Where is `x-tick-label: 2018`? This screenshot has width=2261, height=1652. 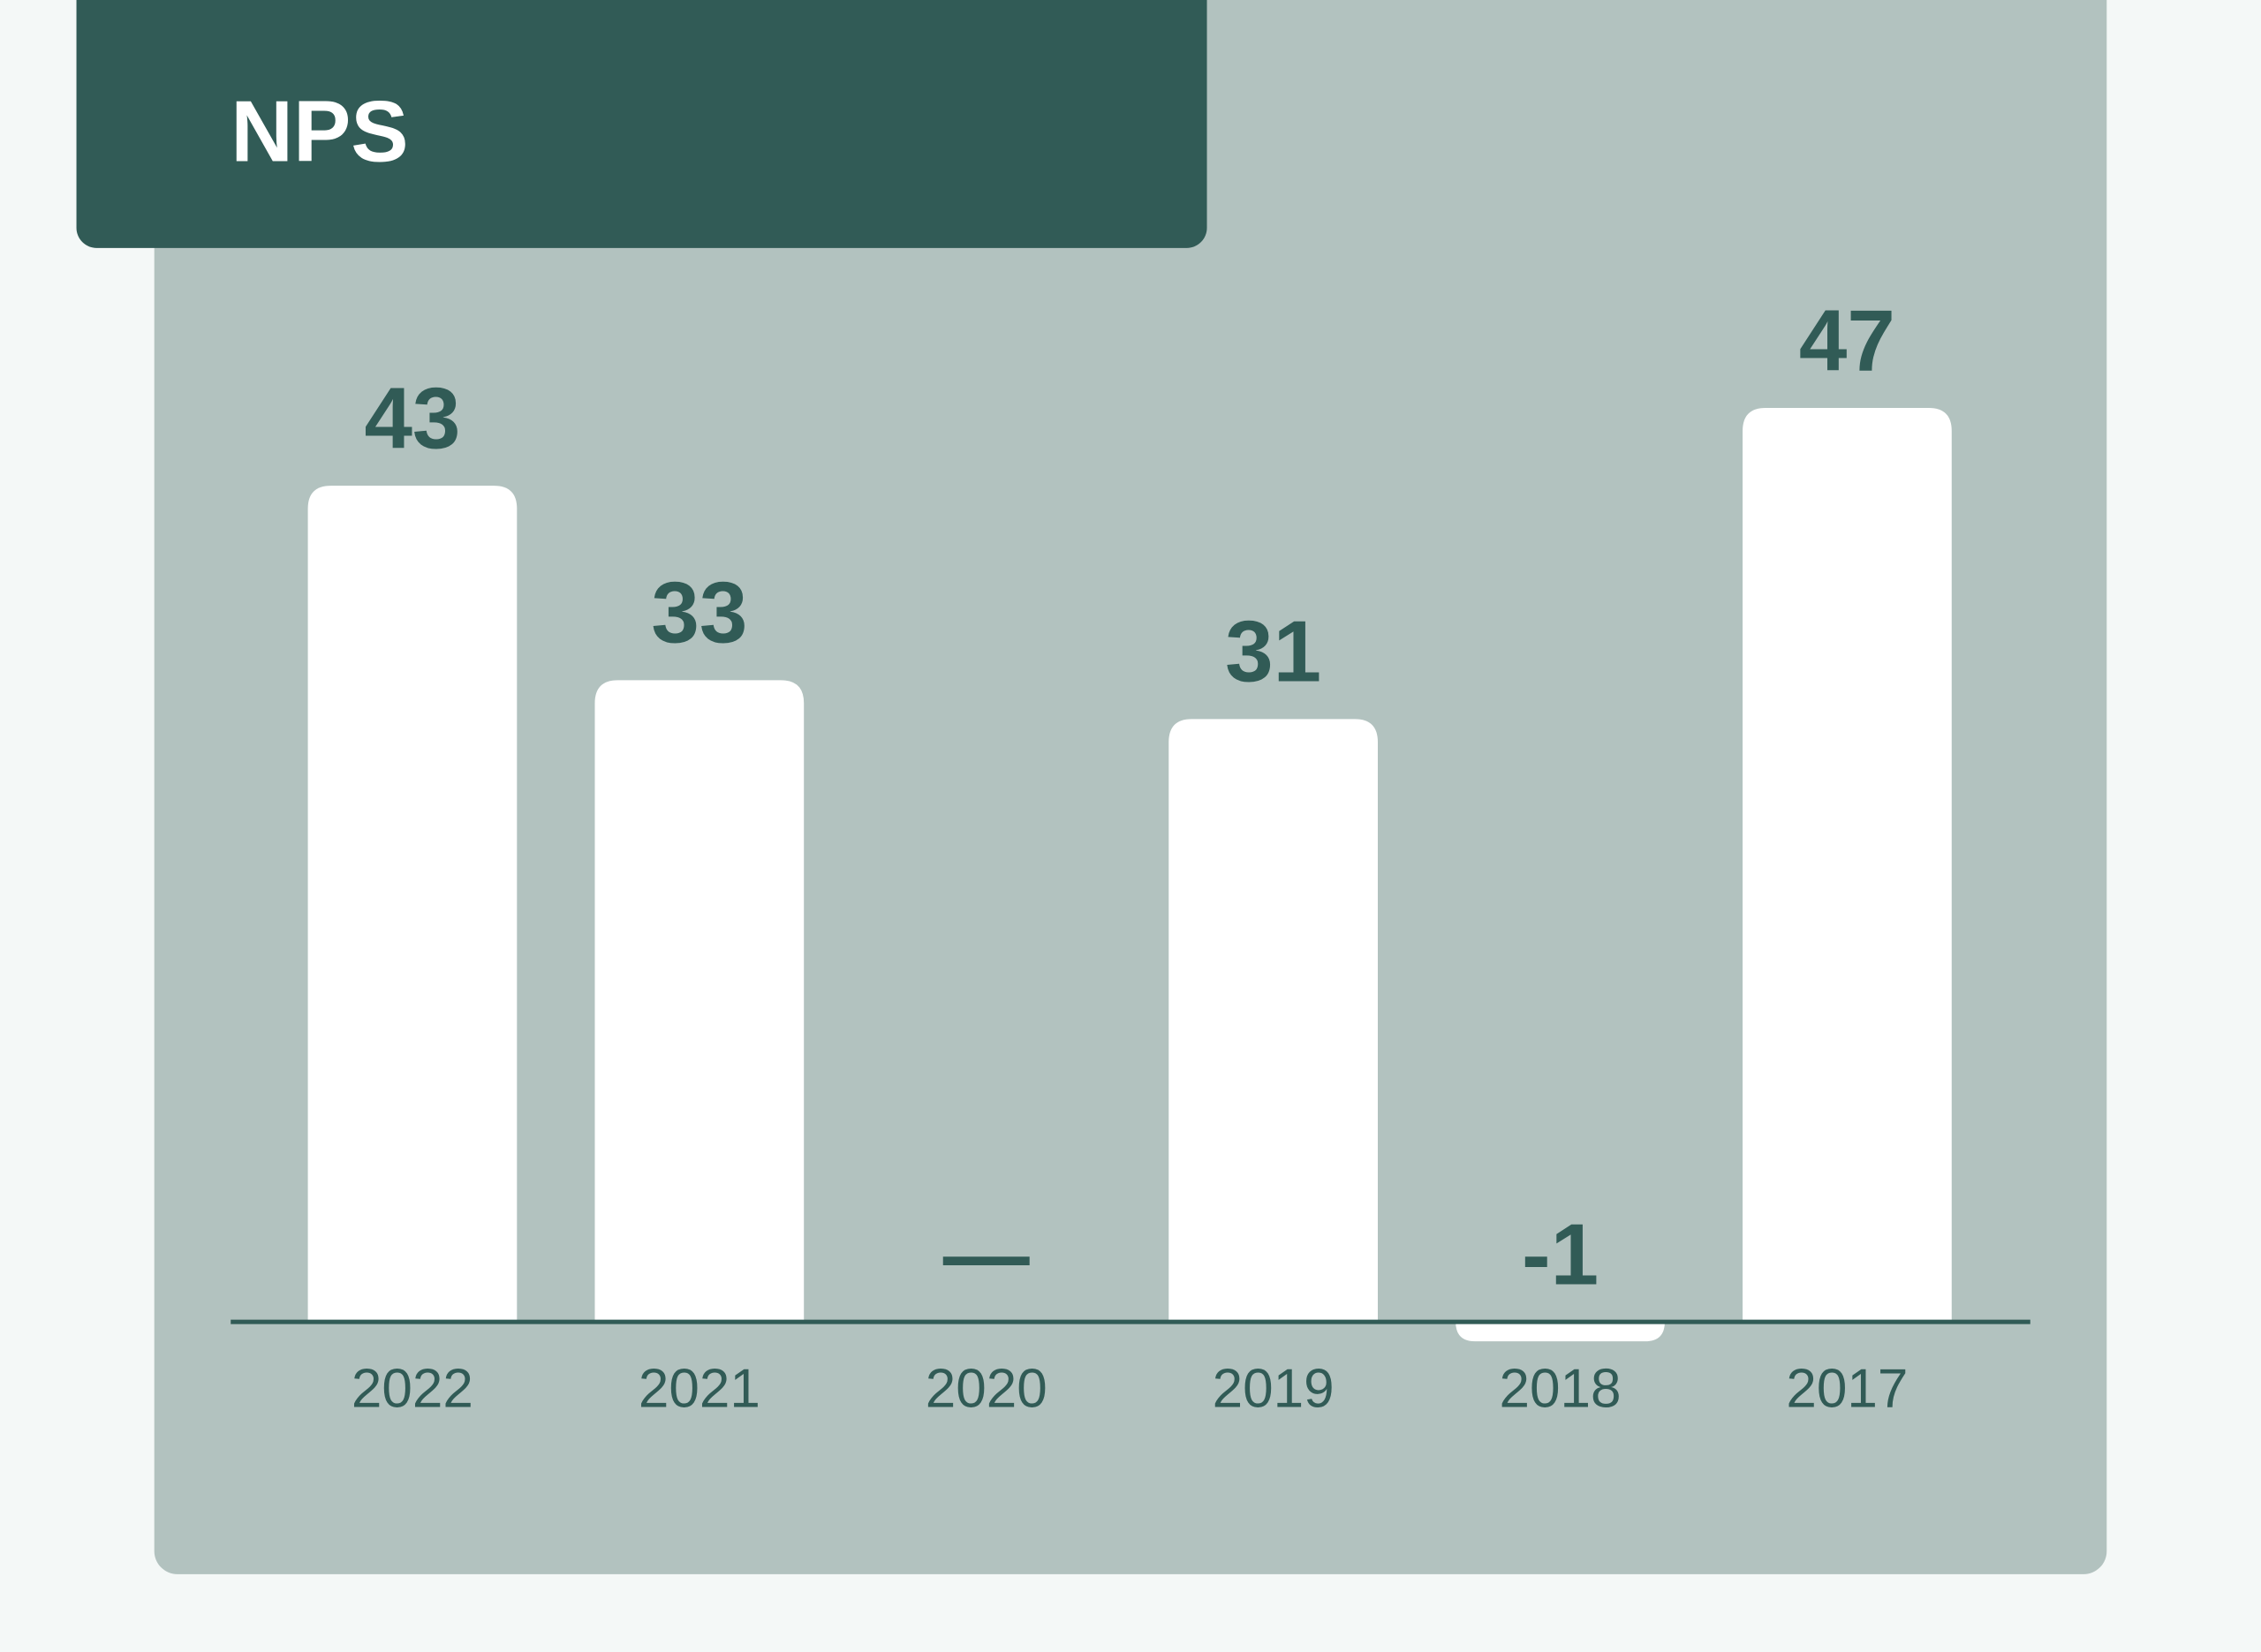
x-tick-label: 2018 is located at coordinates (1561, 1389).